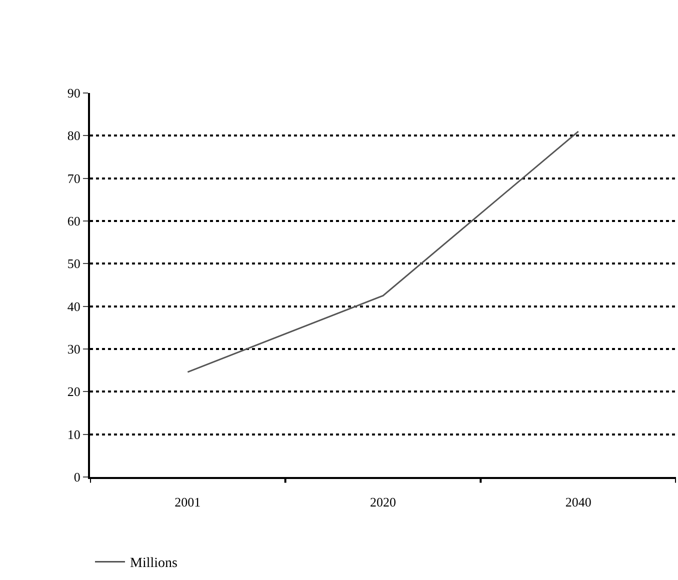 The width and height of the screenshot is (678, 580). I want to click on y-tick-label: 90, so click(73, 93).